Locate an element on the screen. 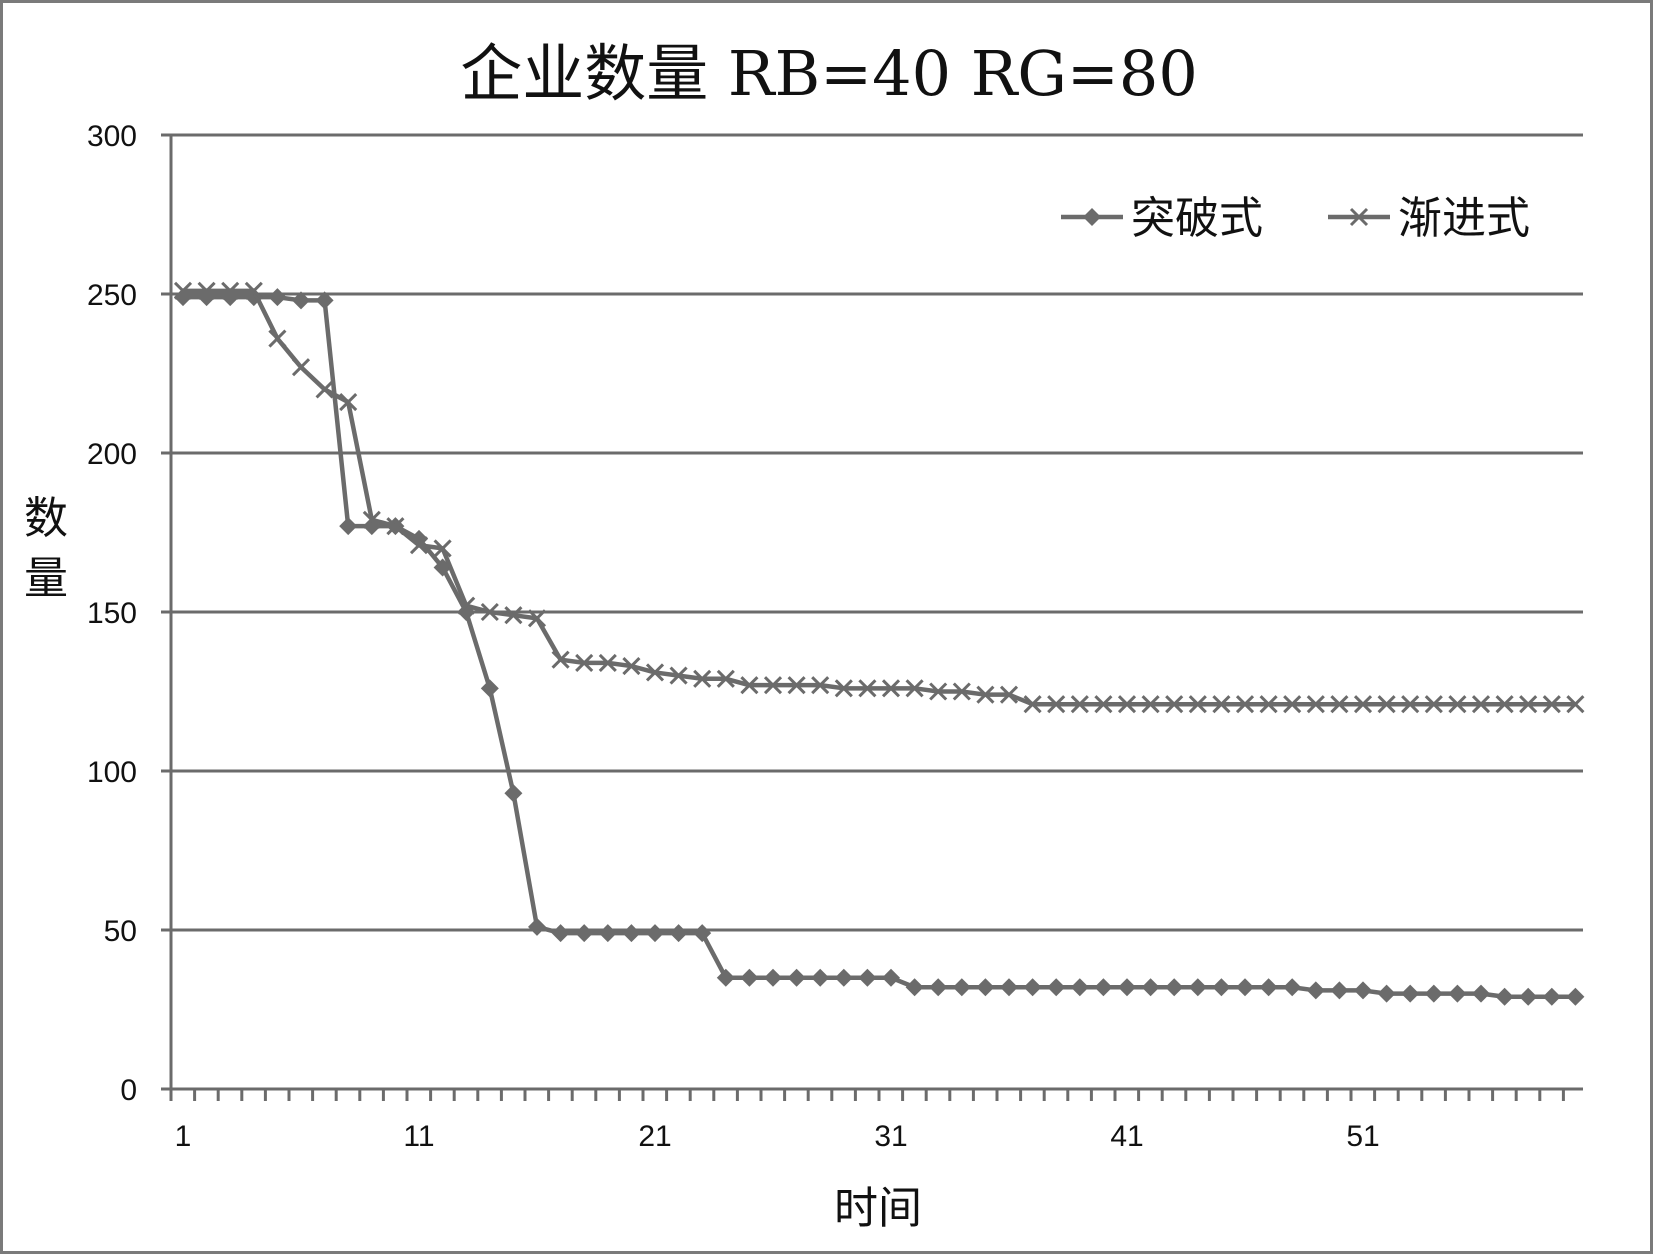 This screenshot has width=1653, height=1257. y-axis-label: 数 量 is located at coordinates (46, 548).